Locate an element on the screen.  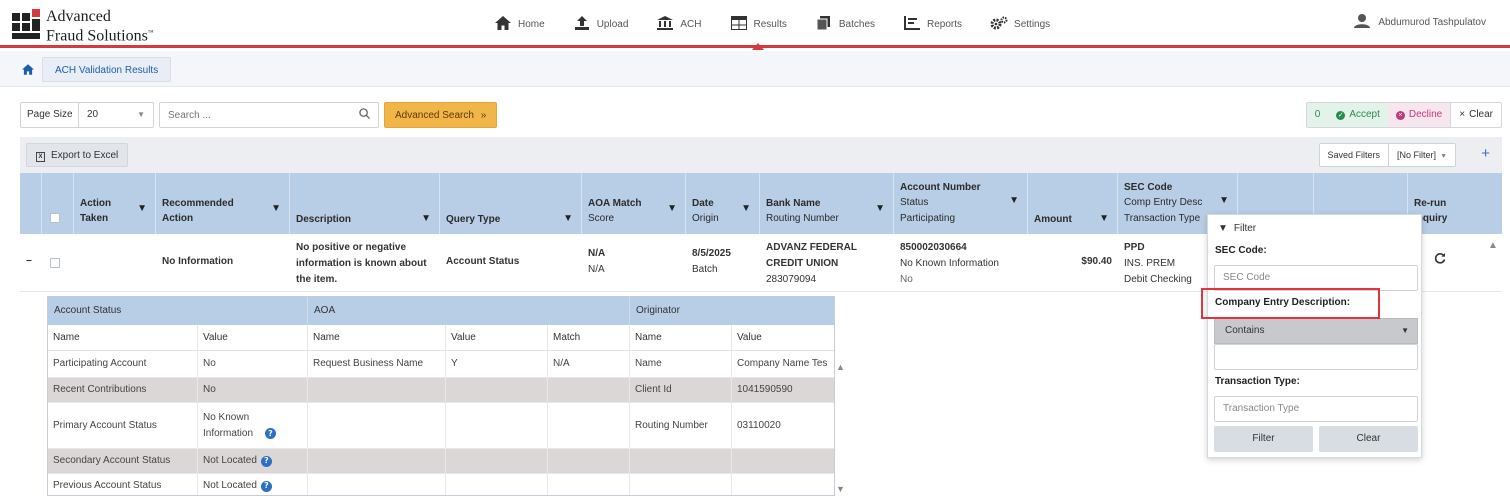
detail-orig-name is located at coordinates (681, 484).